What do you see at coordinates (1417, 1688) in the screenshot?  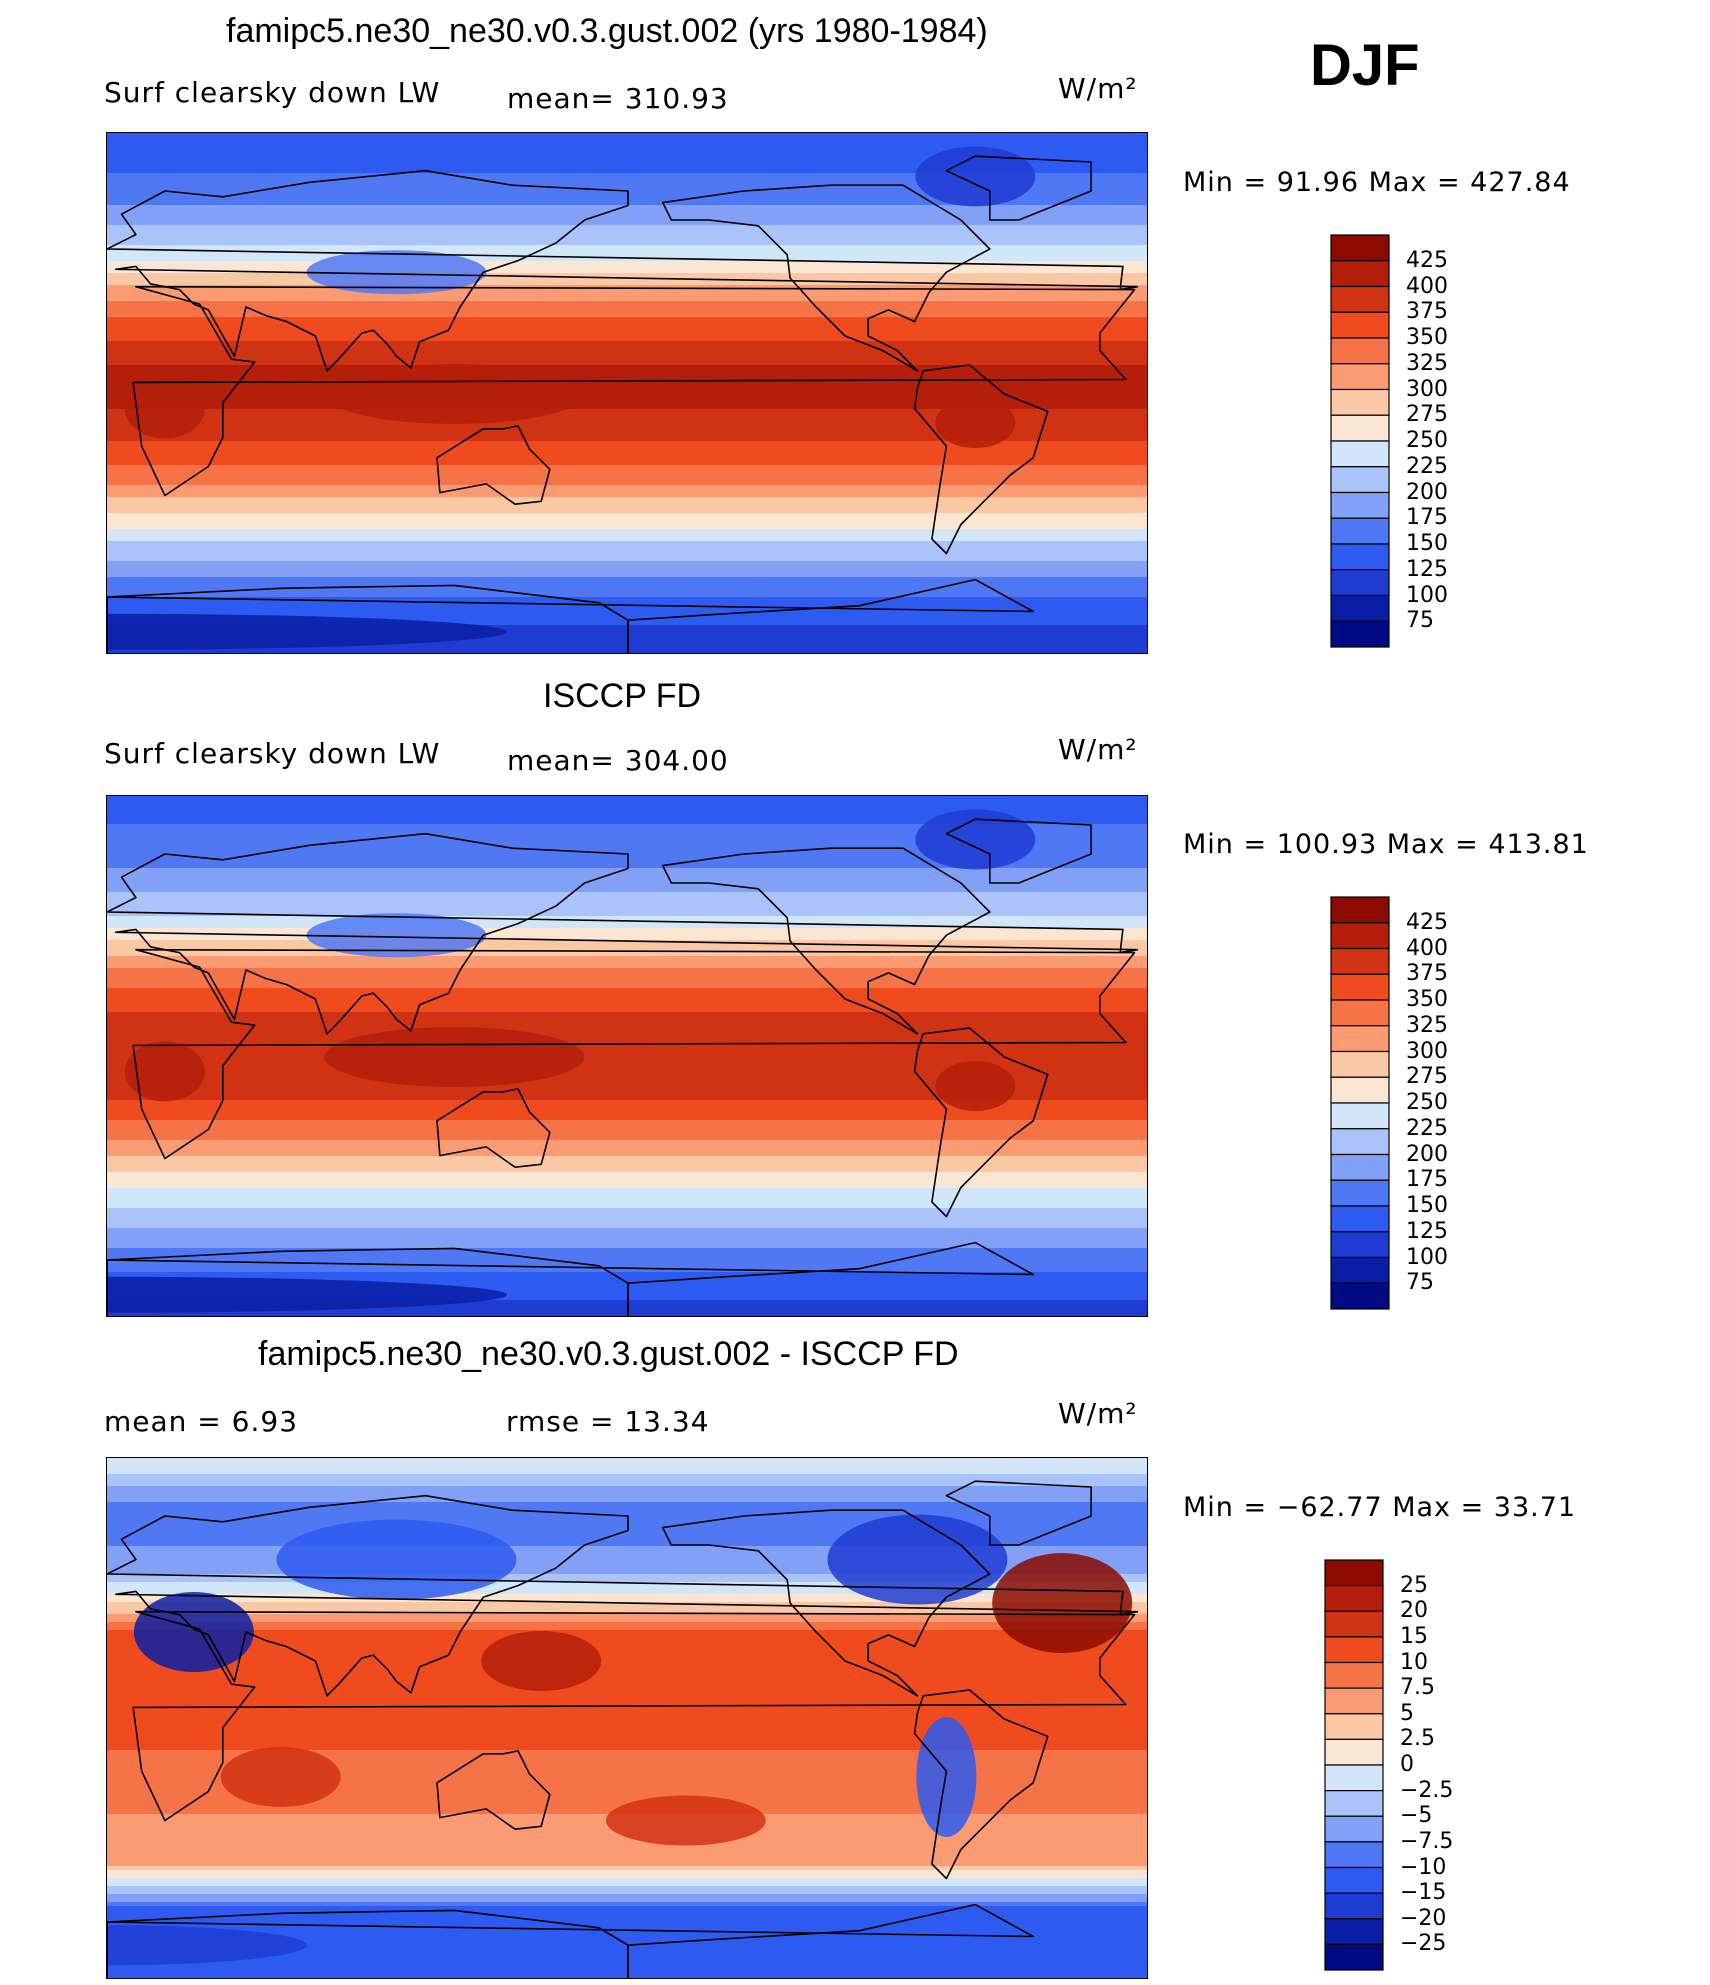 I see `colorbar-tick-label: 7.5` at bounding box center [1417, 1688].